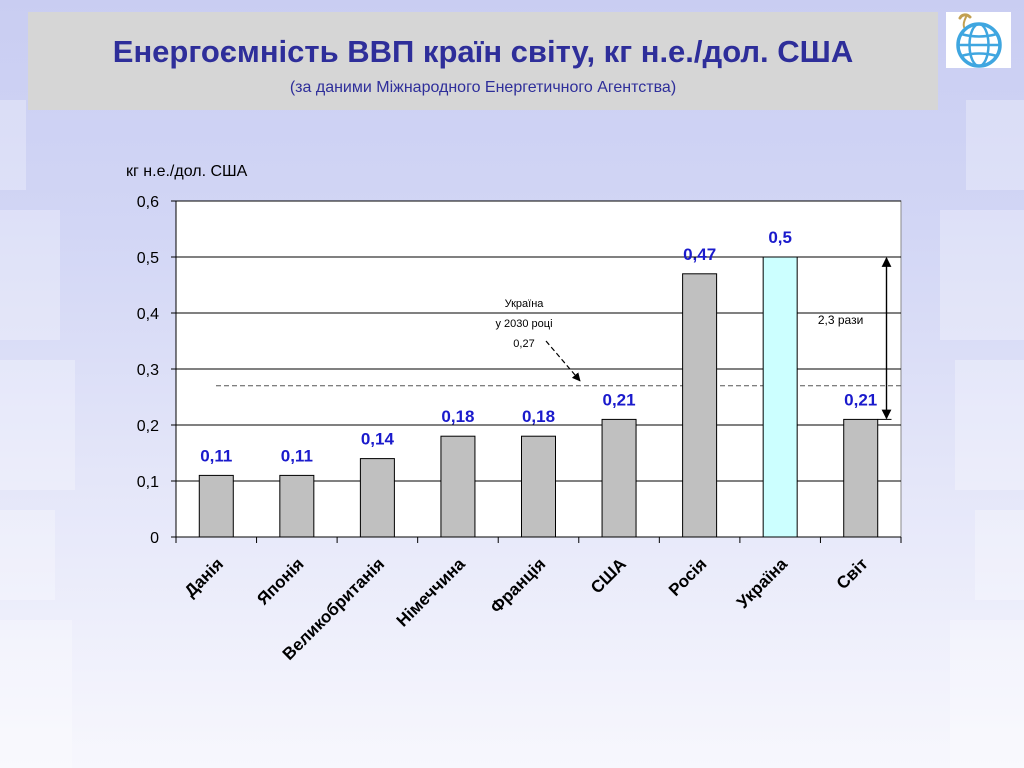 This screenshot has width=1024, height=768. Describe the element at coordinates (280, 581) in the screenshot. I see `x-category-label: Японія` at that location.